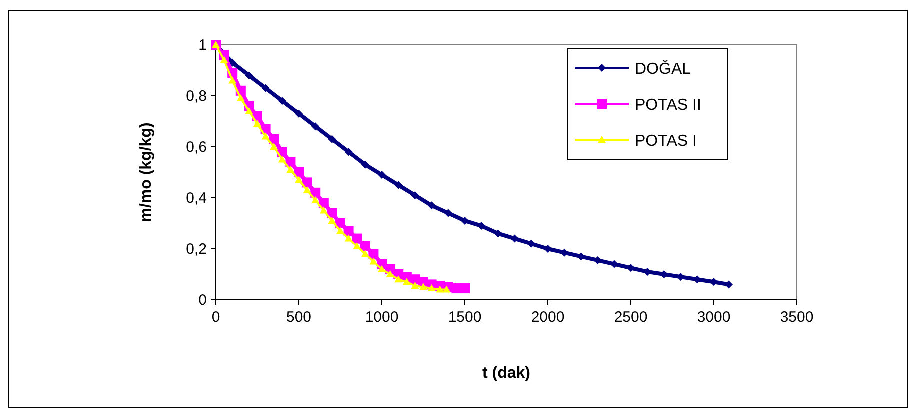  Describe the element at coordinates (216, 317) in the screenshot. I see `x-tick-label: 0` at that location.